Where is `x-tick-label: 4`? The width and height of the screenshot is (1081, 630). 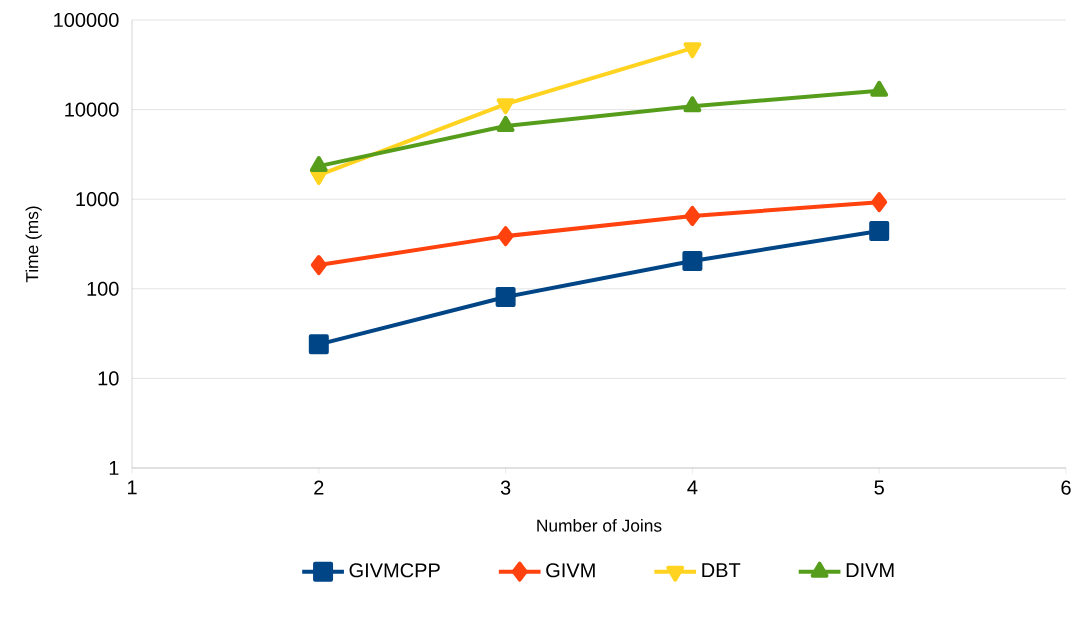 x-tick-label: 4 is located at coordinates (692, 487).